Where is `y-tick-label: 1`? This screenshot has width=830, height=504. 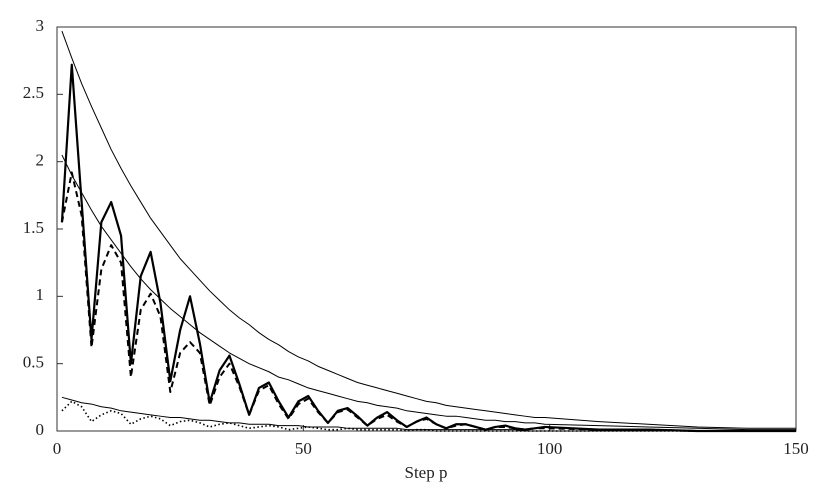 y-tick-label: 1 is located at coordinates (40, 294).